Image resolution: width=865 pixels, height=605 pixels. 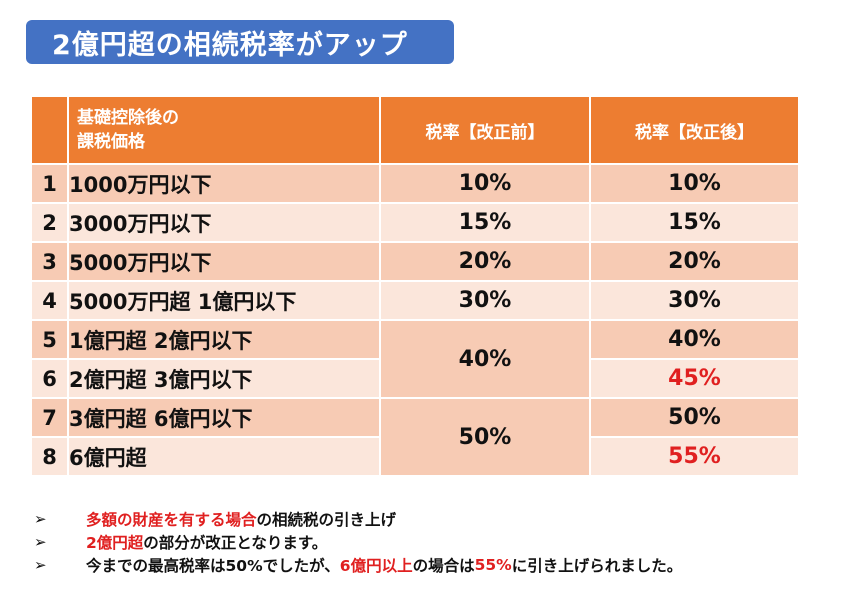 What do you see at coordinates (49, 300) in the screenshot?
I see `row-number: 4` at bounding box center [49, 300].